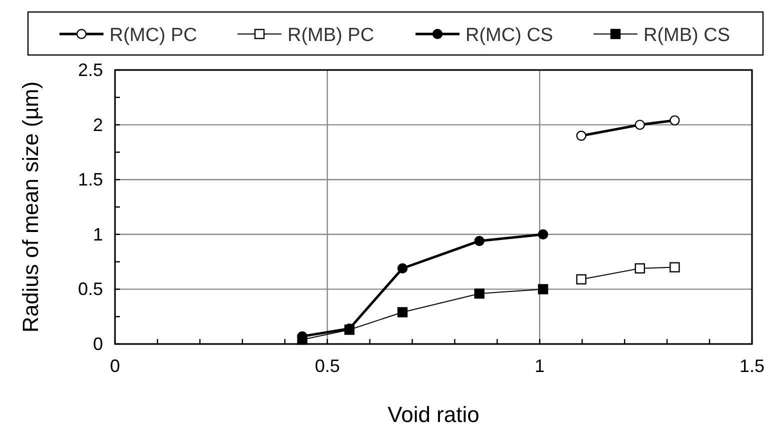 The image size is (771, 436). What do you see at coordinates (687, 35) in the screenshot?
I see `legend-label: R(MB) CS` at bounding box center [687, 35].